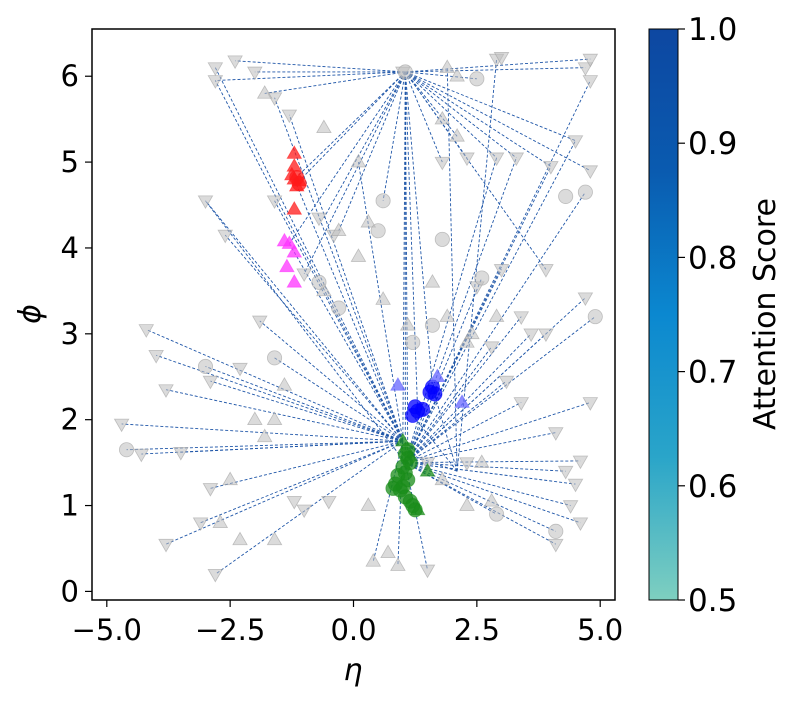 This screenshot has width=800, height=704. Describe the element at coordinates (712, 30) in the screenshot. I see `colorbar-tick-label: 1.0` at that location.